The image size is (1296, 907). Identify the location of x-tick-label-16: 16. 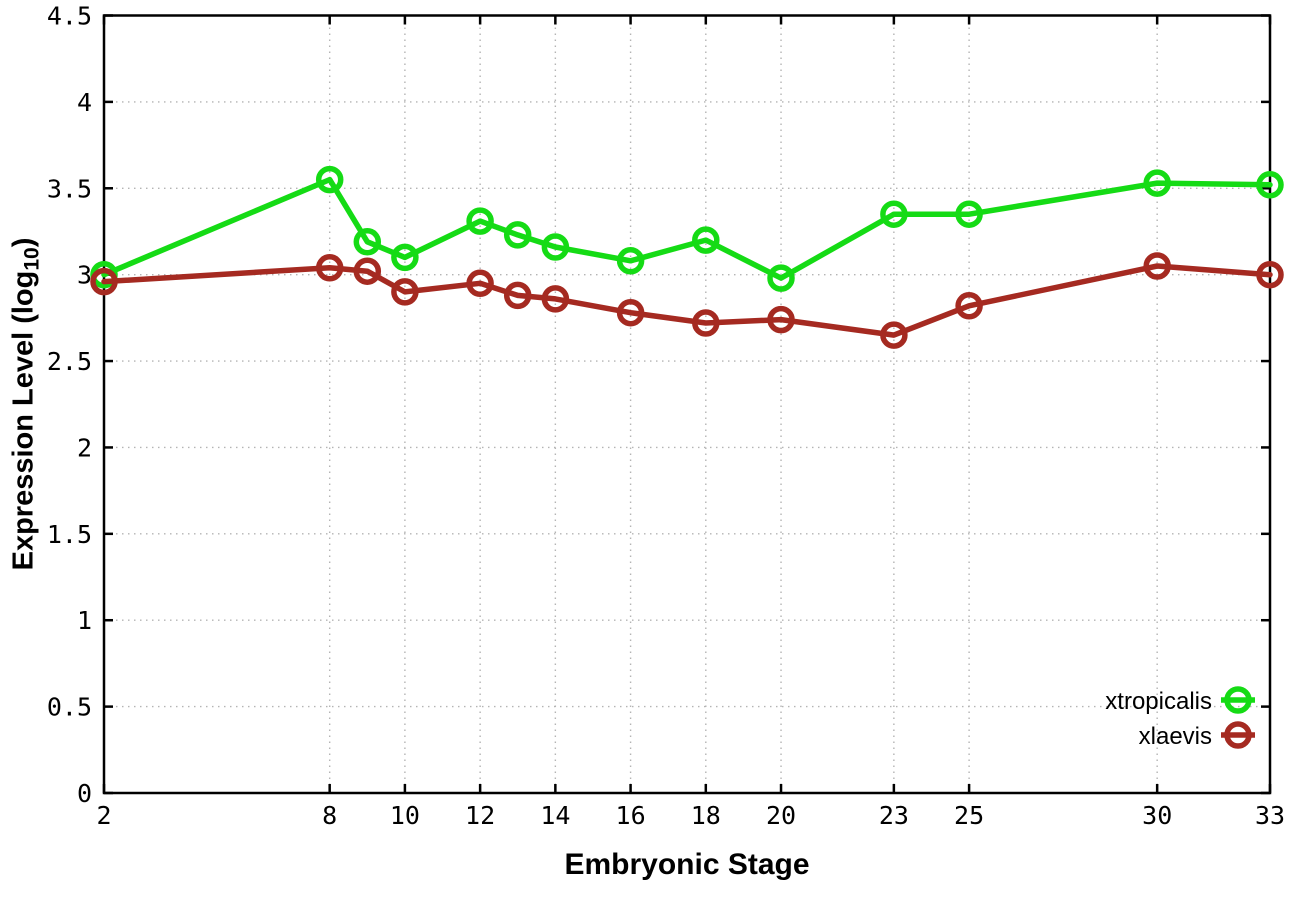
(631, 815).